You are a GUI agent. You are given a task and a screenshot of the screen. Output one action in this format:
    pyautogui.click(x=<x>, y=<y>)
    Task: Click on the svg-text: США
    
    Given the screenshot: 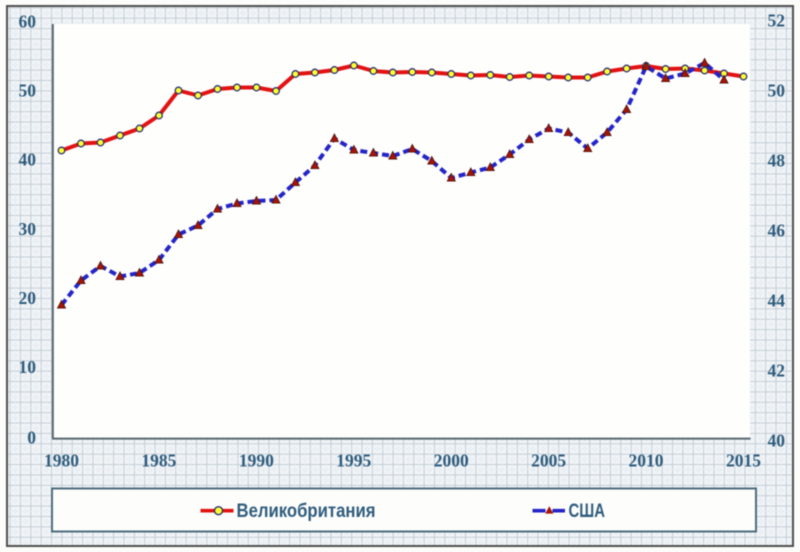 What is the action you would take?
    pyautogui.click(x=587, y=511)
    